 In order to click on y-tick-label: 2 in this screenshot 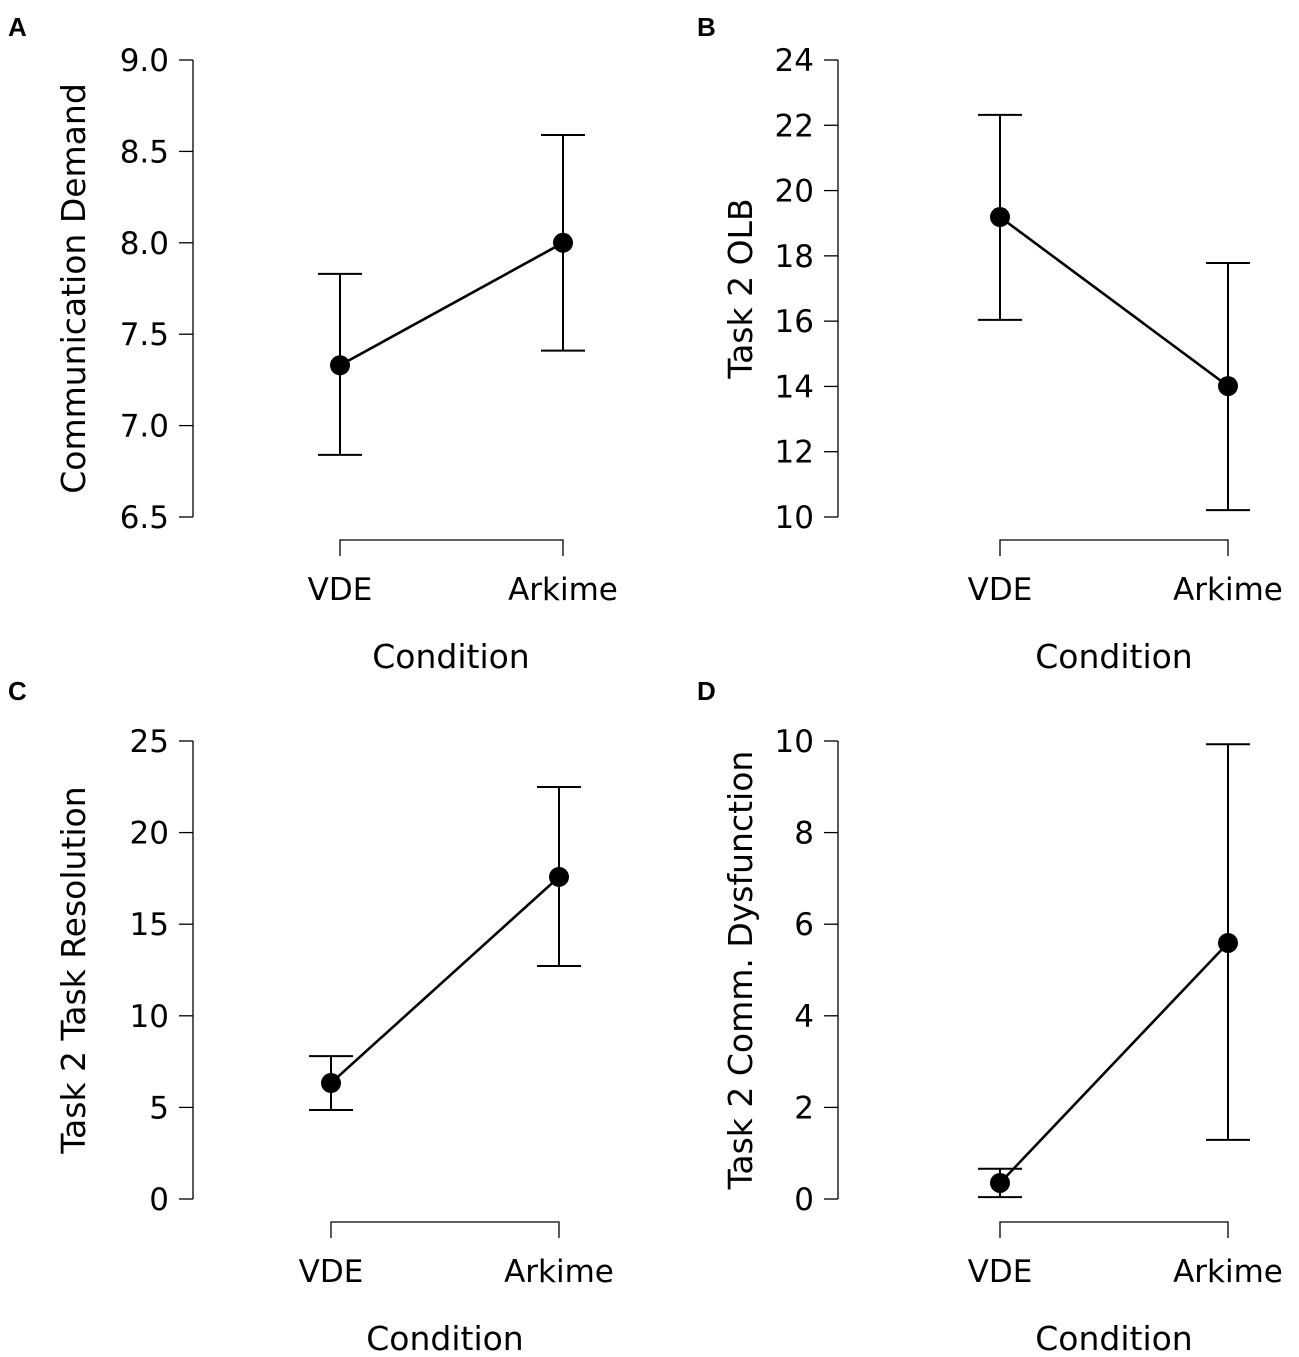, I will do `click(804, 1108)`.